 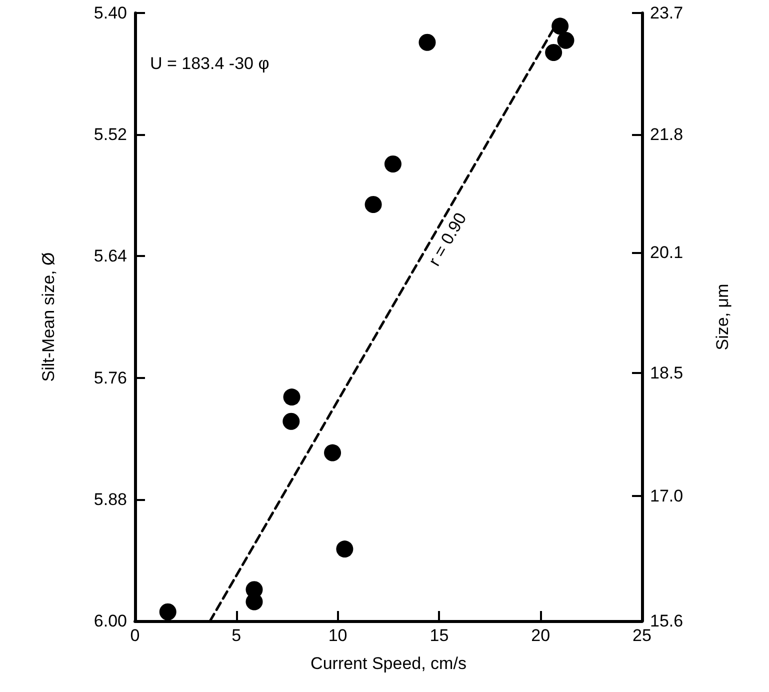 What do you see at coordinates (722, 317) in the screenshot?
I see `y2-axis-title: Size, μm` at bounding box center [722, 317].